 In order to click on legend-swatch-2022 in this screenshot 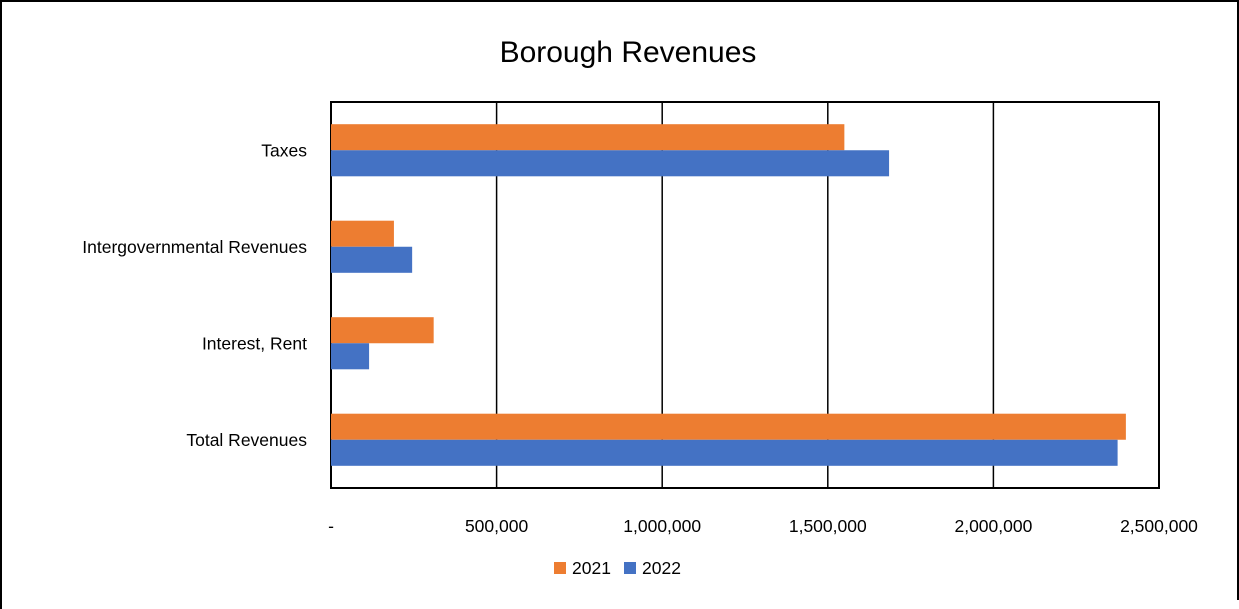, I will do `click(630, 568)`.